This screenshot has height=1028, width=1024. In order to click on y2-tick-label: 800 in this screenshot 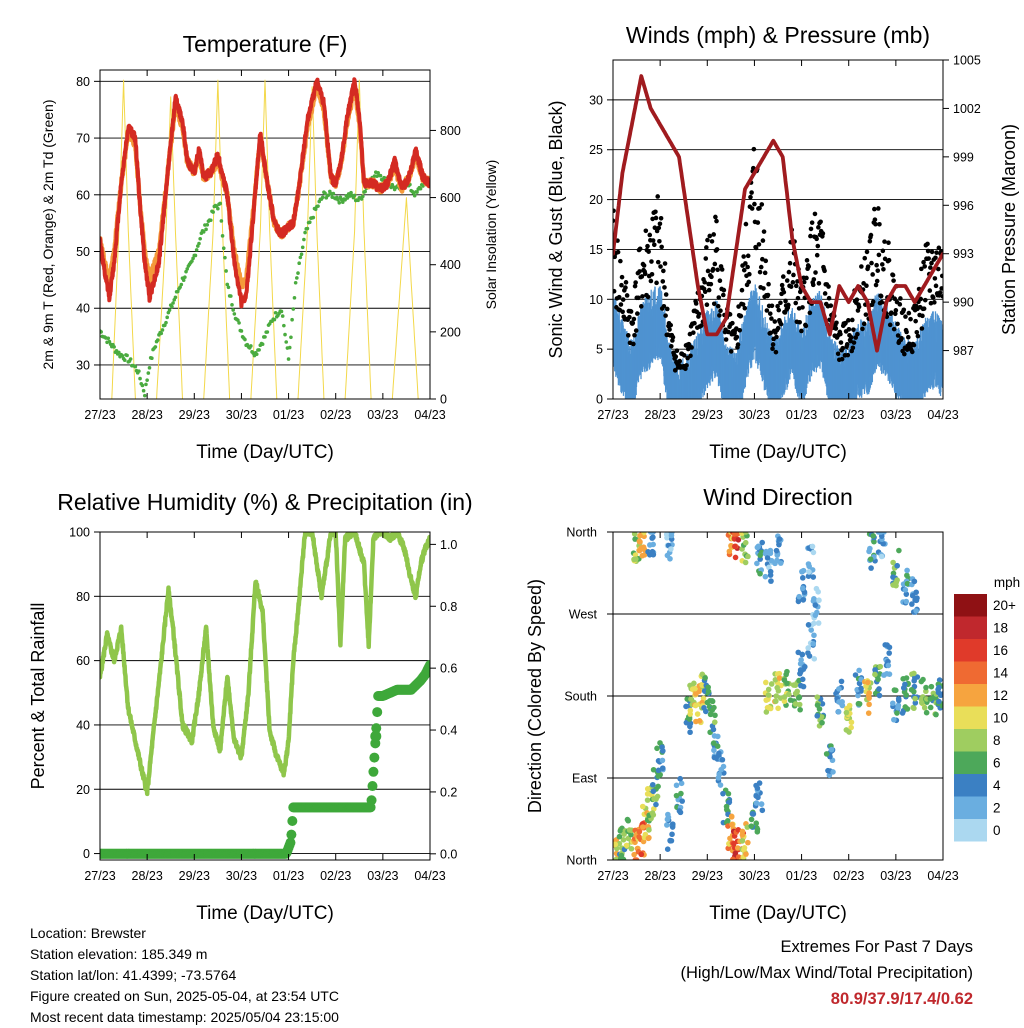, I will do `click(450, 131)`.